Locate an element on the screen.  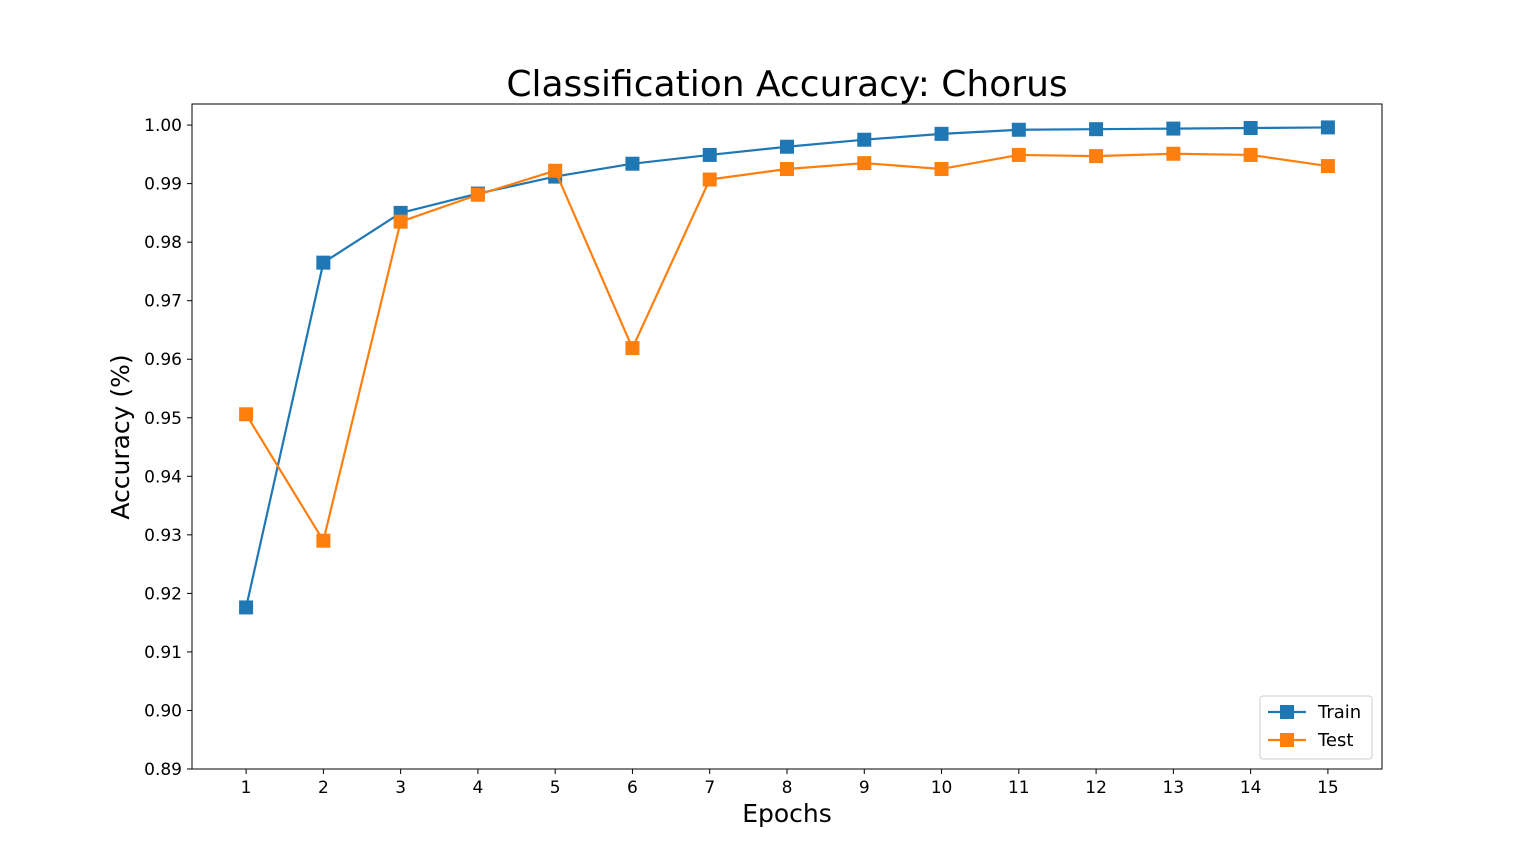
y-tick-label: 0.90 is located at coordinates (163, 711).